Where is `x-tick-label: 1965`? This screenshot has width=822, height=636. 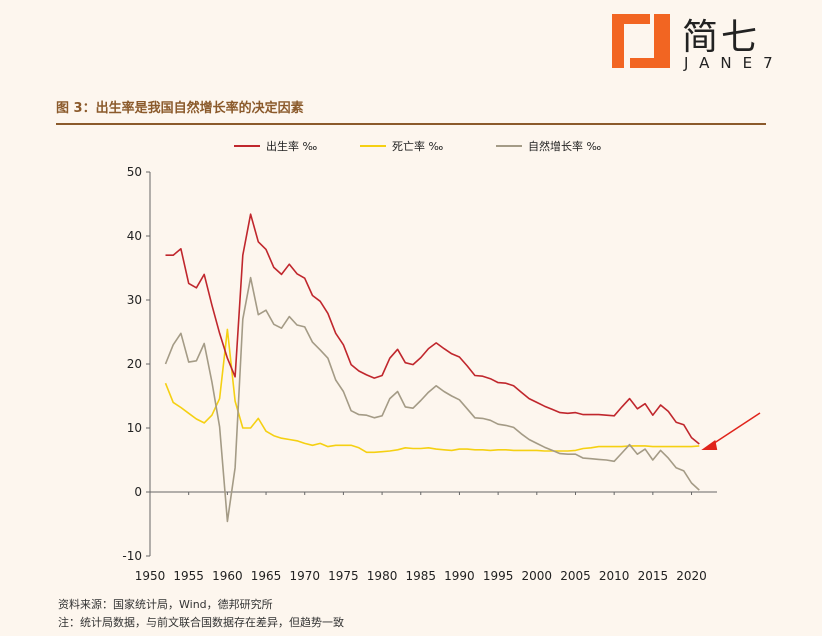
x-tick-label: 1965 is located at coordinates (266, 576).